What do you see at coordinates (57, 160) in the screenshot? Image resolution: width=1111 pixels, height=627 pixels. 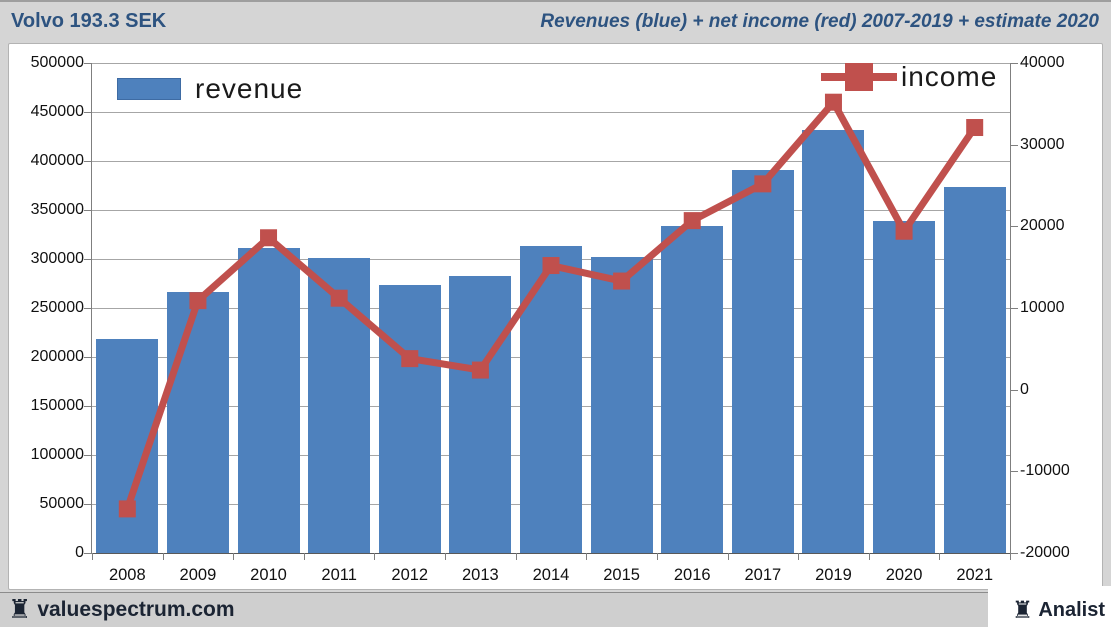 I see `left-axis-label: 400000` at bounding box center [57, 160].